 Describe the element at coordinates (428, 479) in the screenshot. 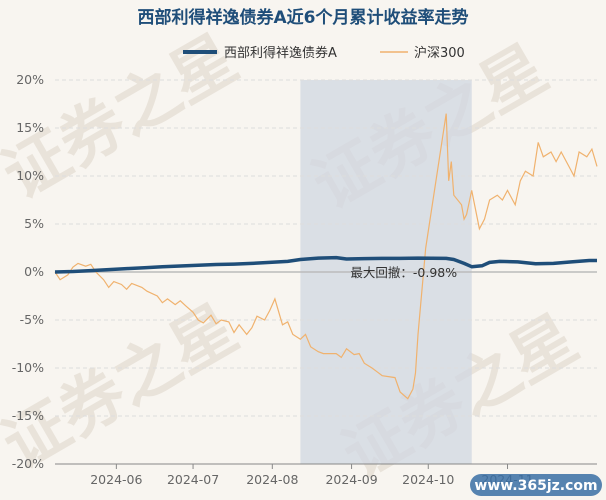

I see `x-tick-label: 2024-10` at that location.